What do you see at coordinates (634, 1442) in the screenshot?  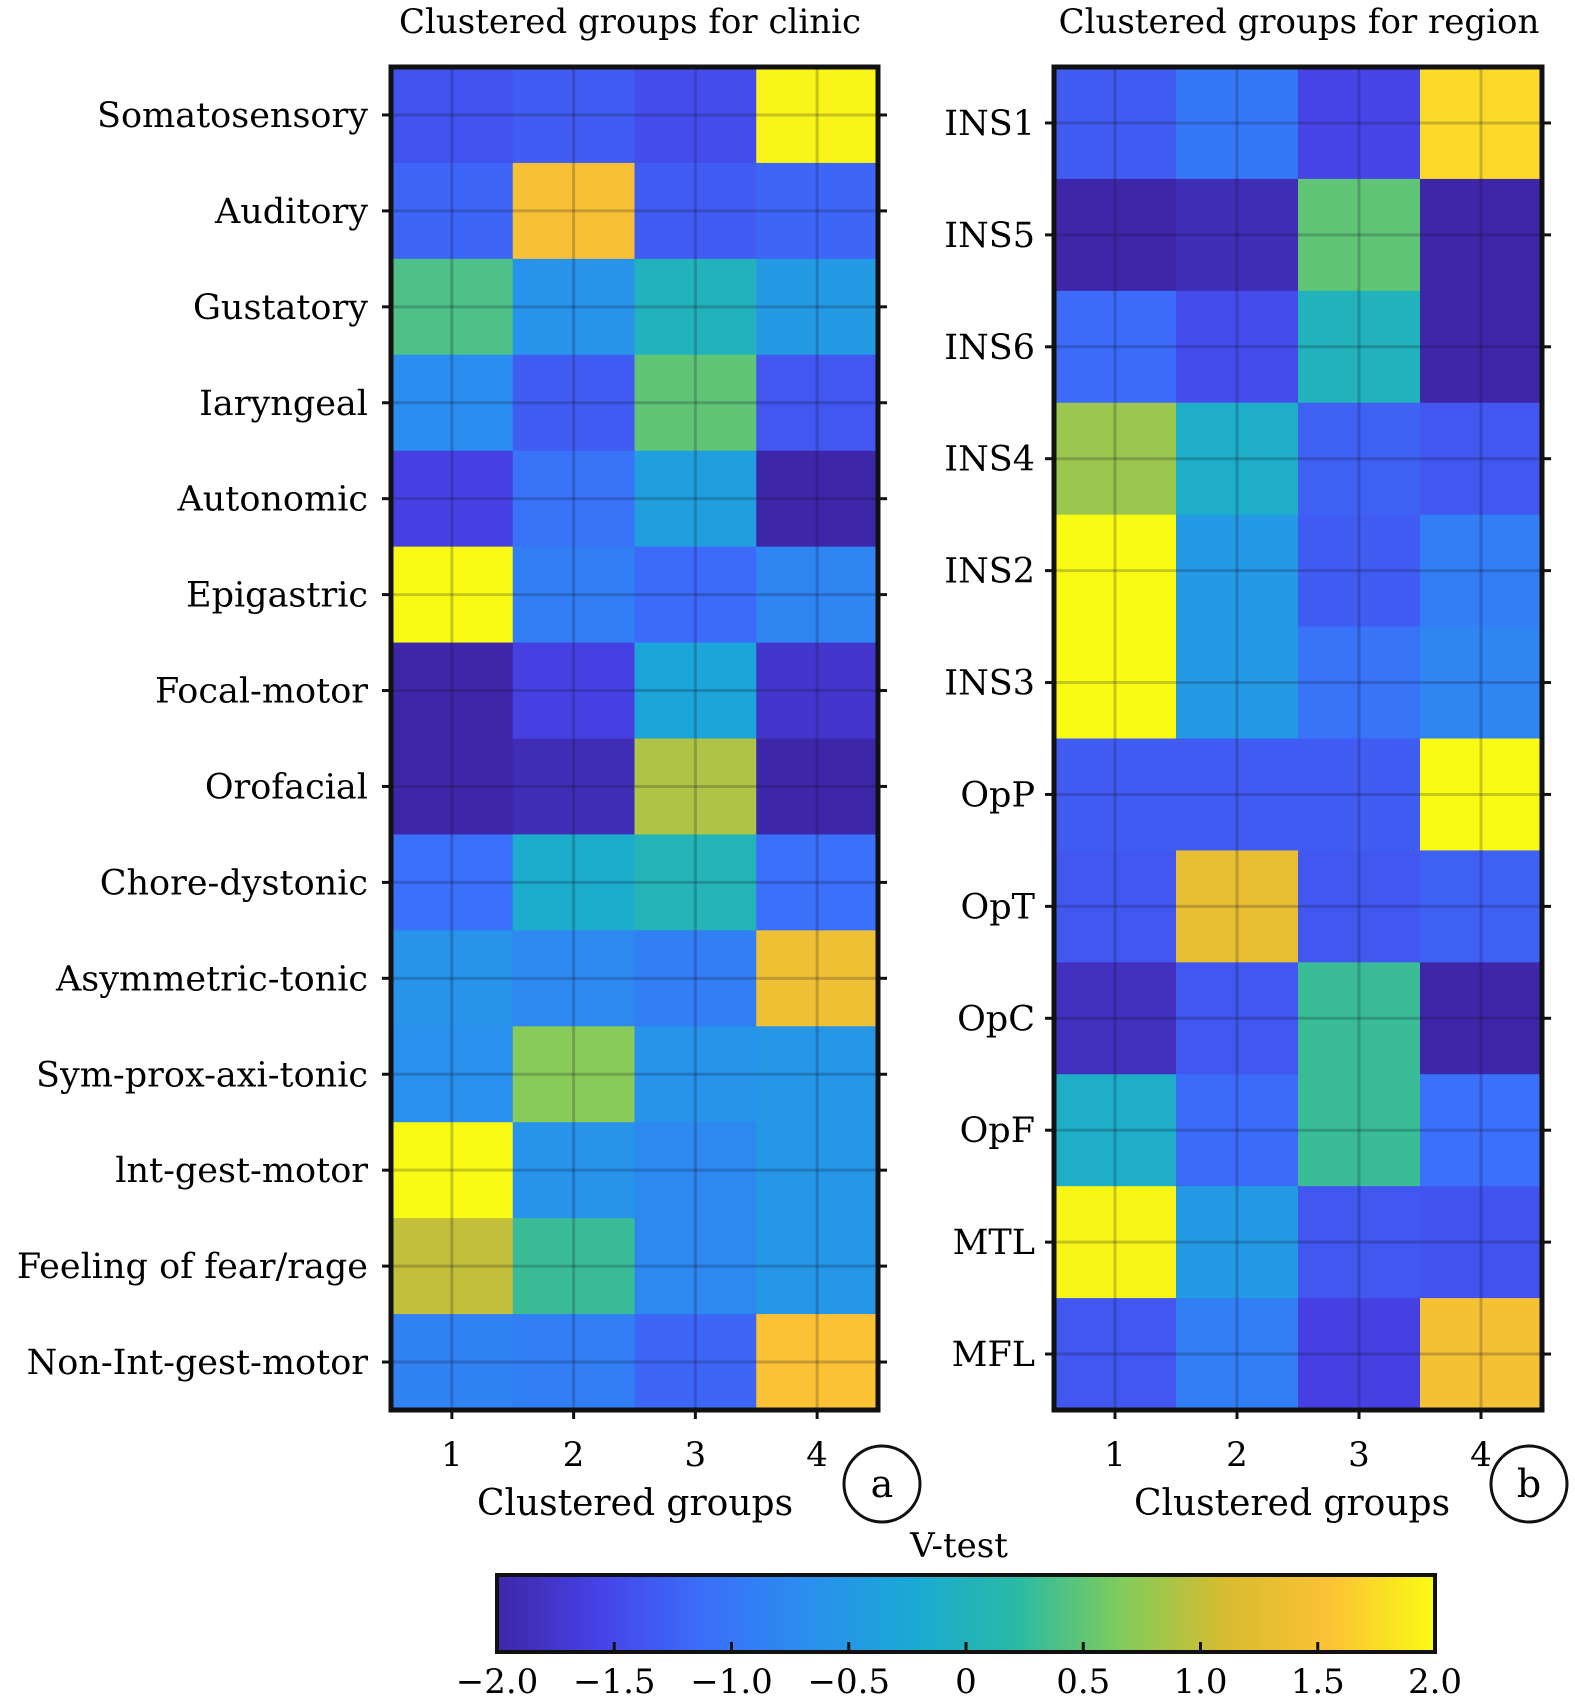 I see `panel-a-column-ticks: 1 2 3 4` at bounding box center [634, 1442].